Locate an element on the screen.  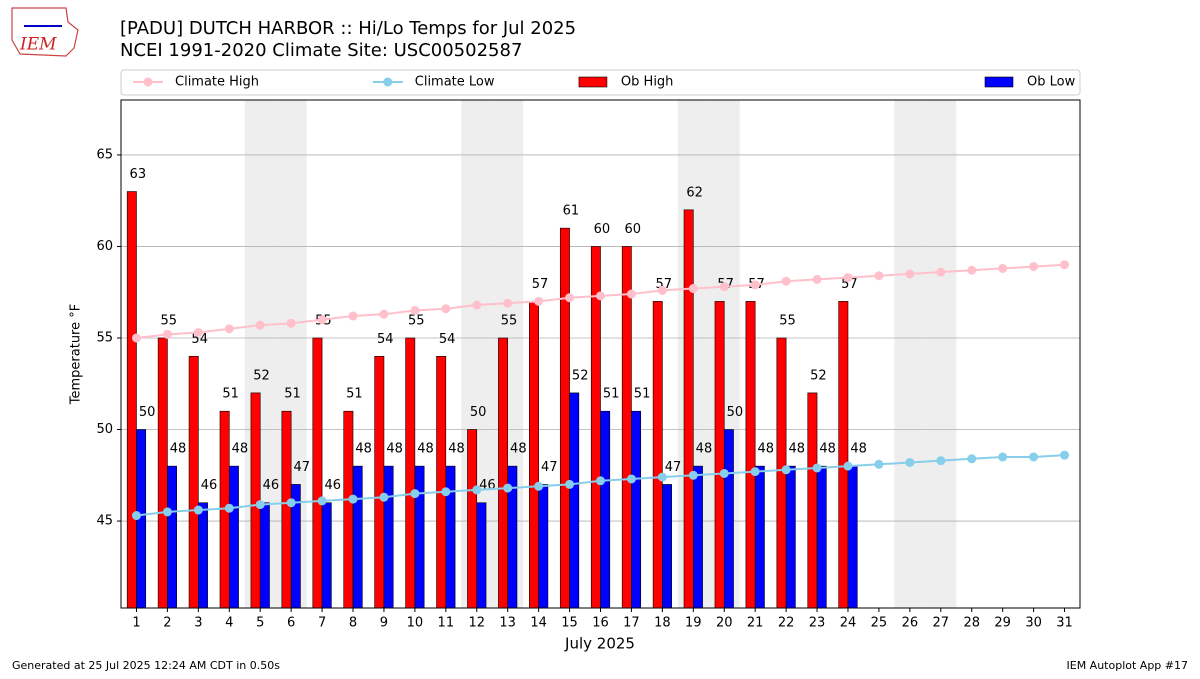
bar-value-label: 47 is located at coordinates (673, 467).